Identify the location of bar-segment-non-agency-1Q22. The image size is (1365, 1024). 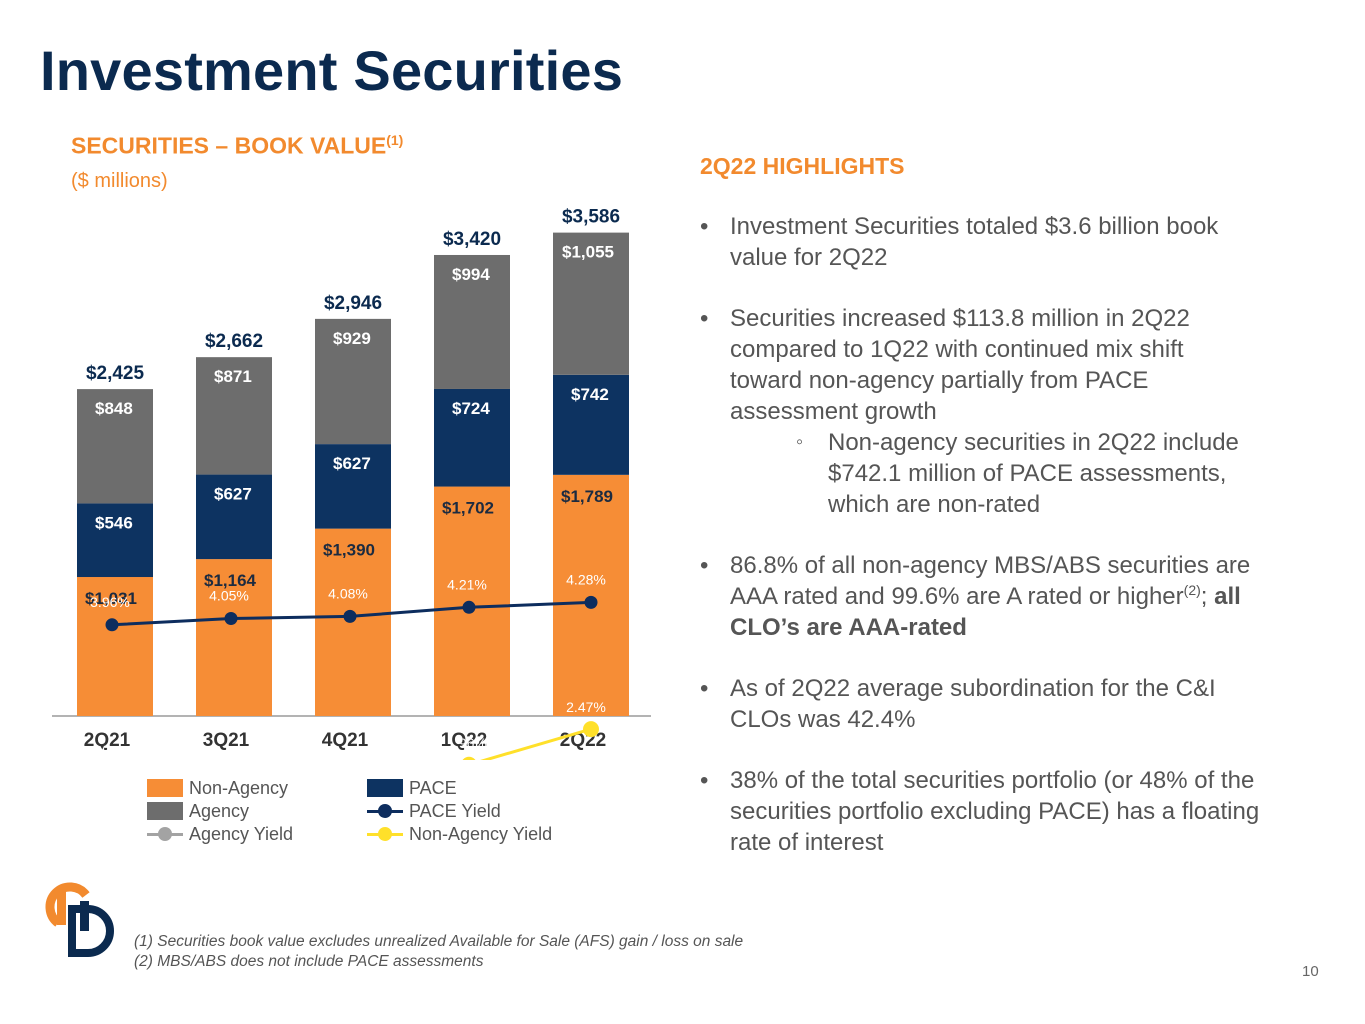
(472, 601).